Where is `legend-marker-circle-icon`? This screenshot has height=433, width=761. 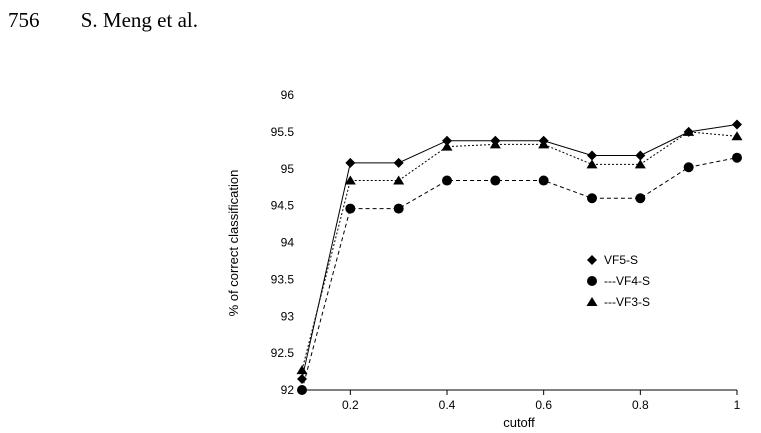
legend-marker-circle-icon is located at coordinates (592, 281).